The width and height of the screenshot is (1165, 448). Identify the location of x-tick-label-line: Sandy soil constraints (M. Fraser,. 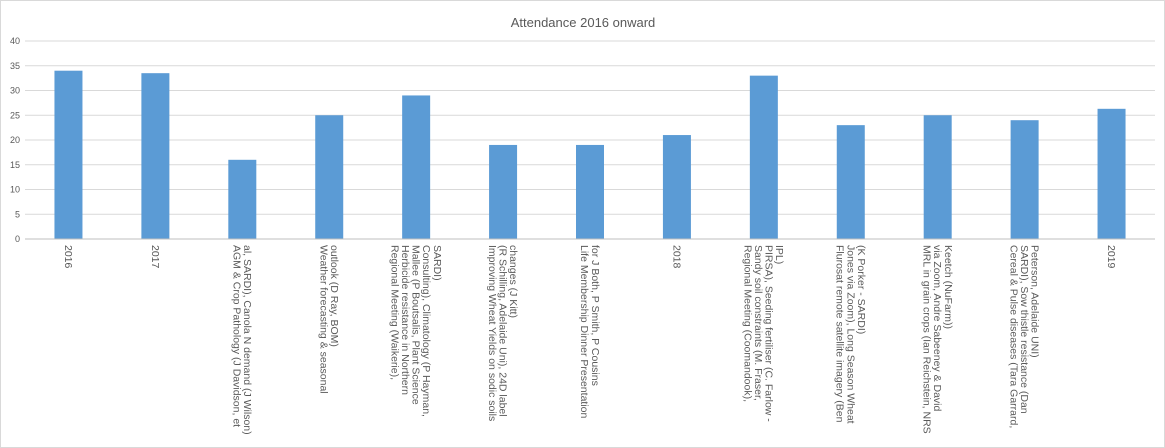
(758, 323).